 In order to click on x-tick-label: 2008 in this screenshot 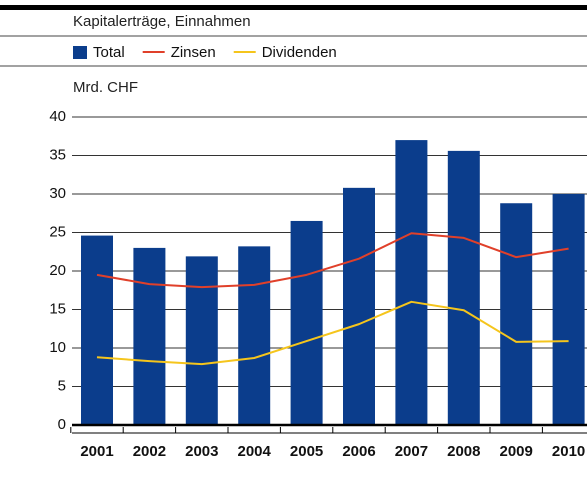, I will do `click(463, 451)`.